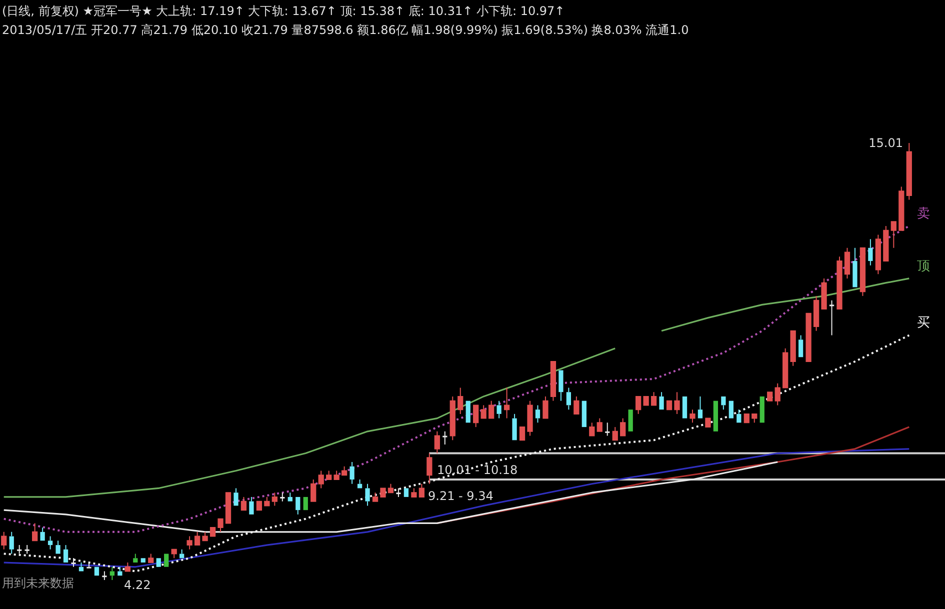 This screenshot has width=945, height=609. What do you see at coordinates (461, 496) in the screenshot?
I see `annotation: 9.21 - 9.34` at bounding box center [461, 496].